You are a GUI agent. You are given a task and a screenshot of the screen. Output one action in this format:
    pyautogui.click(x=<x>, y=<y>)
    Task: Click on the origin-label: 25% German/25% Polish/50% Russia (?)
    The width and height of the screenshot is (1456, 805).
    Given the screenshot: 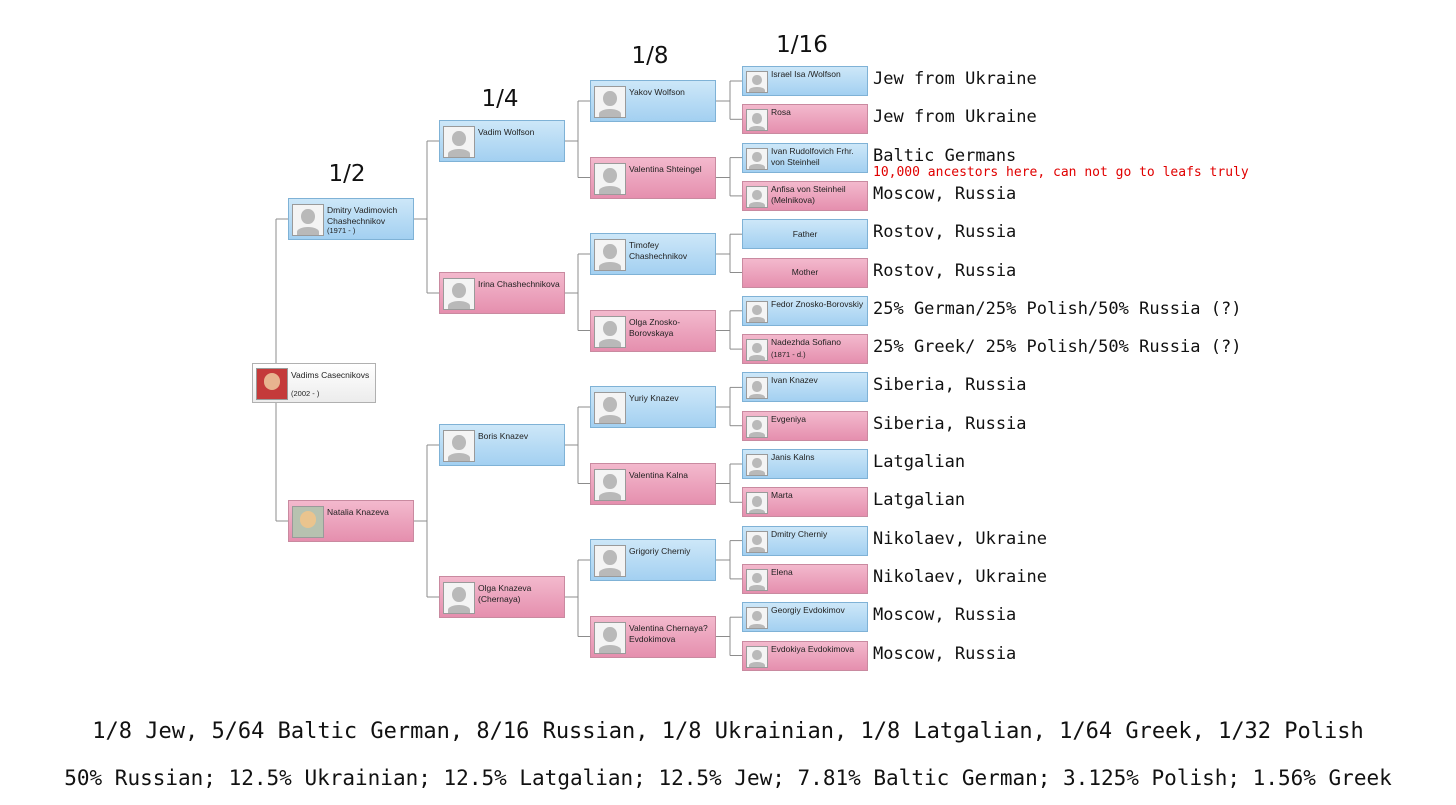 What is the action you would take?
    pyautogui.click(x=1057, y=308)
    